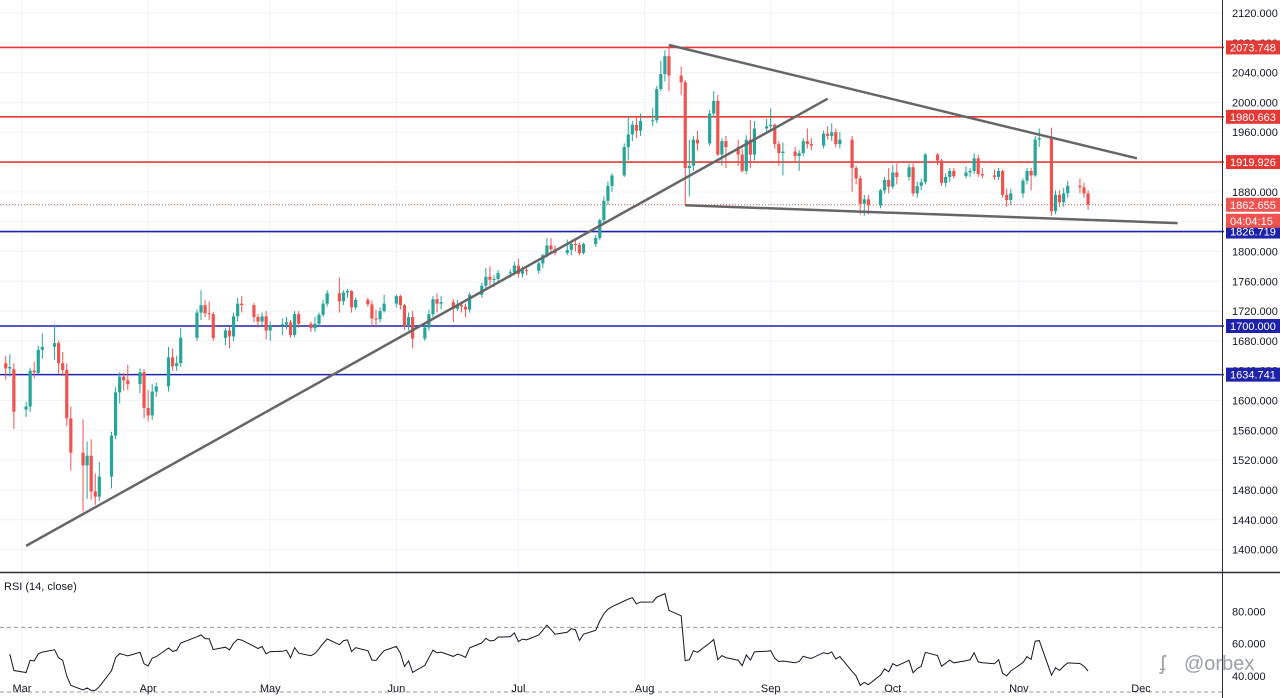  I want to click on watermark-text: @orbex, so click(1219, 664).